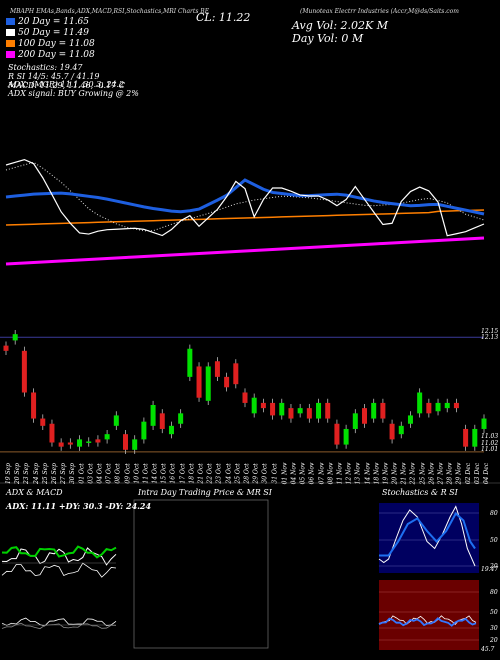 This screenshot has height=660, width=500. Describe the element at coordinates (238, 473) in the screenshot. I see `date-label: 25 Oct` at that location.